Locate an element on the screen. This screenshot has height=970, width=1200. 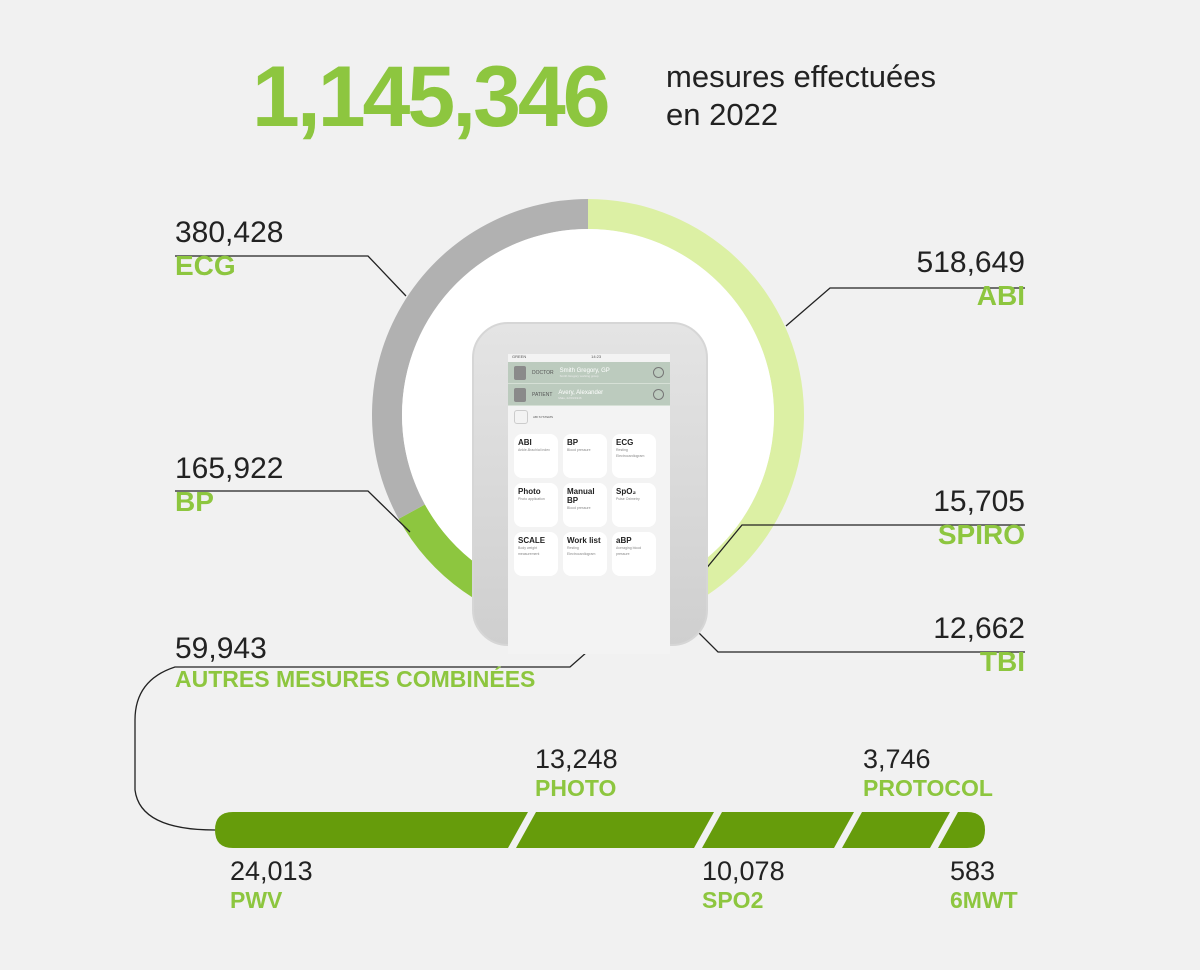
tile-title: Work list is located at coordinates (584, 540).